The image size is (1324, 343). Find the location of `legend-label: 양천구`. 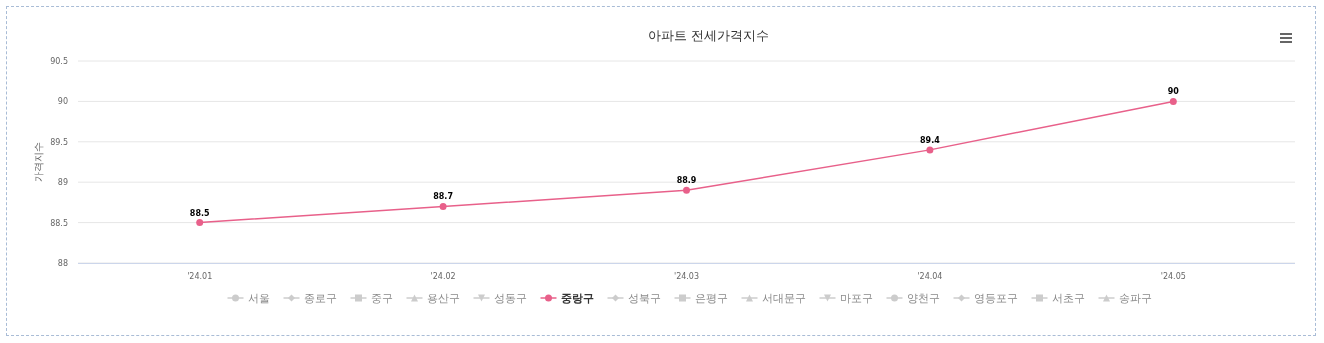

legend-label: 양천구 is located at coordinates (923, 298).